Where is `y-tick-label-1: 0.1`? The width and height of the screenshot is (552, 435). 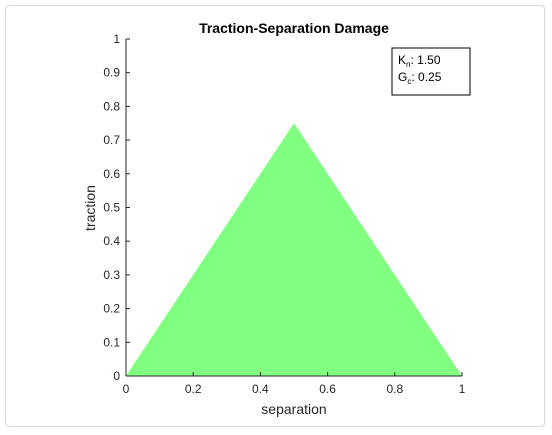
y-tick-label-1: 0.1 is located at coordinates (111, 342).